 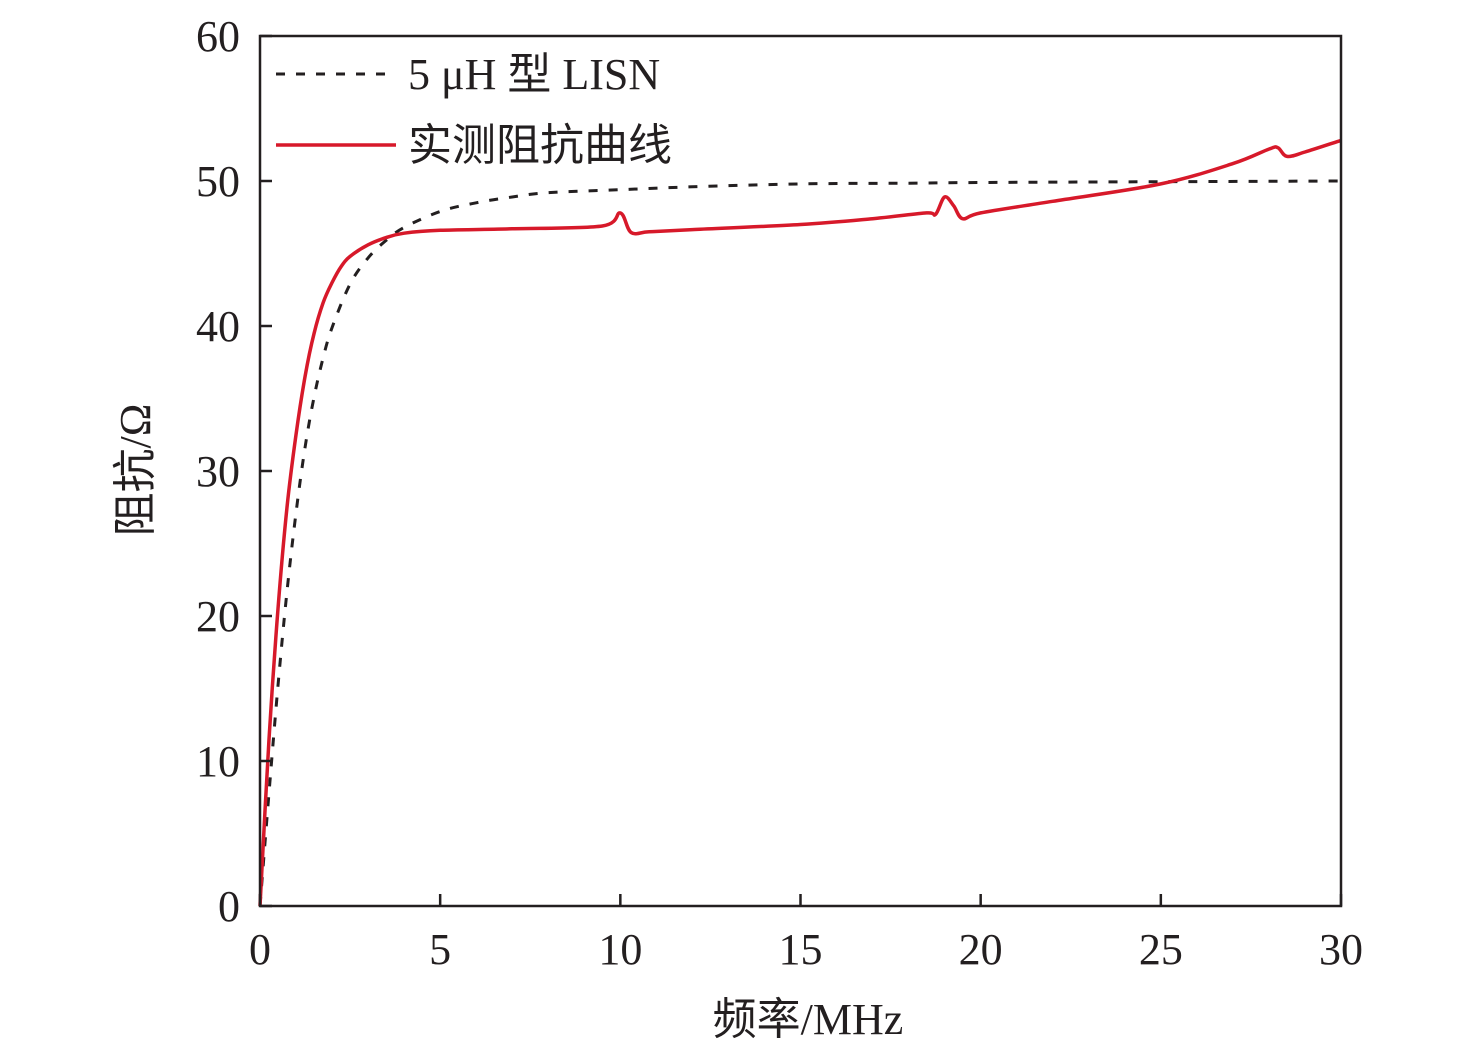 I want to click on y-tick-label: 20, so click(x=218, y=616).